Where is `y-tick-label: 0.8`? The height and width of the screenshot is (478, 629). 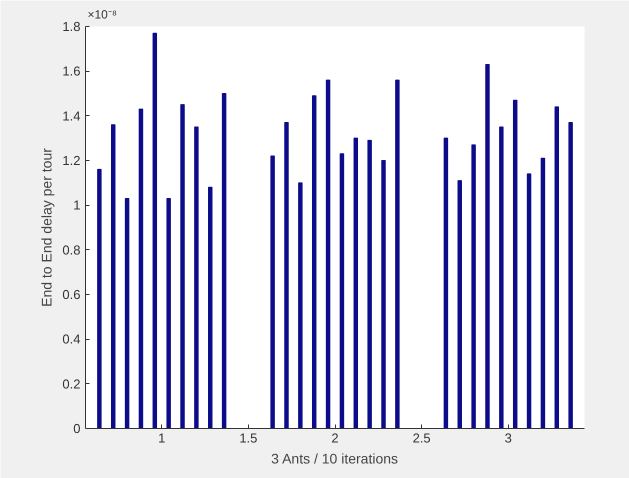
y-tick-label: 0.8 is located at coordinates (71, 250).